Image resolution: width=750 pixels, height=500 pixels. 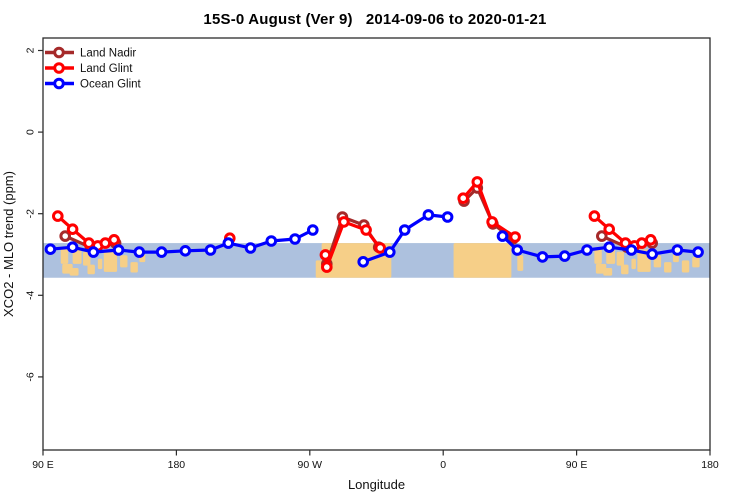 What do you see at coordinates (31, 376) in the screenshot?
I see `y-tick-label: -6` at bounding box center [31, 376].